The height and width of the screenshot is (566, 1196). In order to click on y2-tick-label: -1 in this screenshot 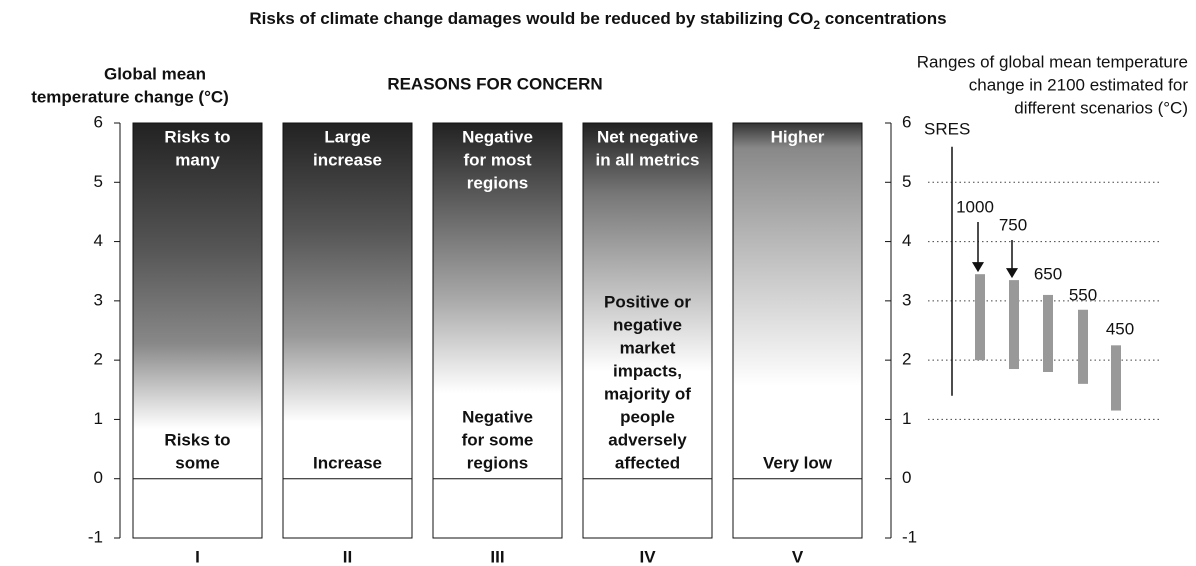, I will do `click(909, 536)`.